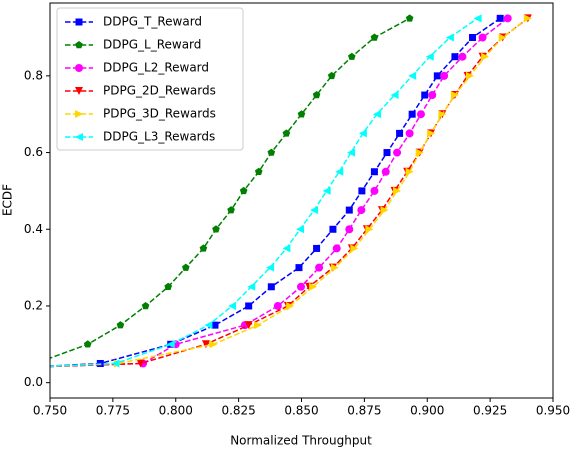 The width and height of the screenshot is (574, 450). What do you see at coordinates (8, 200) in the screenshot?
I see `y-axis-label: ECDF` at bounding box center [8, 200].